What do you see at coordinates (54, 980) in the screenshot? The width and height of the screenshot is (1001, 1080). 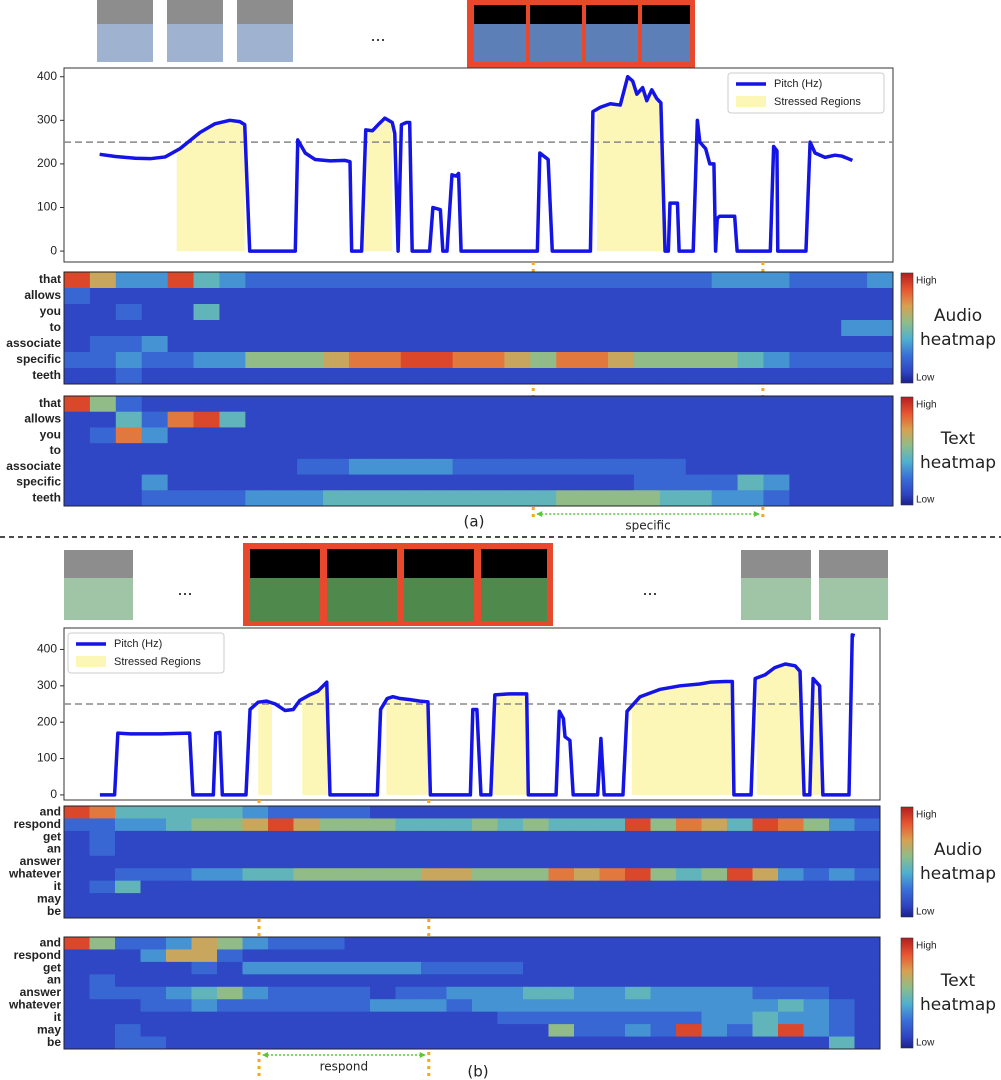 I see `row-label: an` at bounding box center [54, 980].